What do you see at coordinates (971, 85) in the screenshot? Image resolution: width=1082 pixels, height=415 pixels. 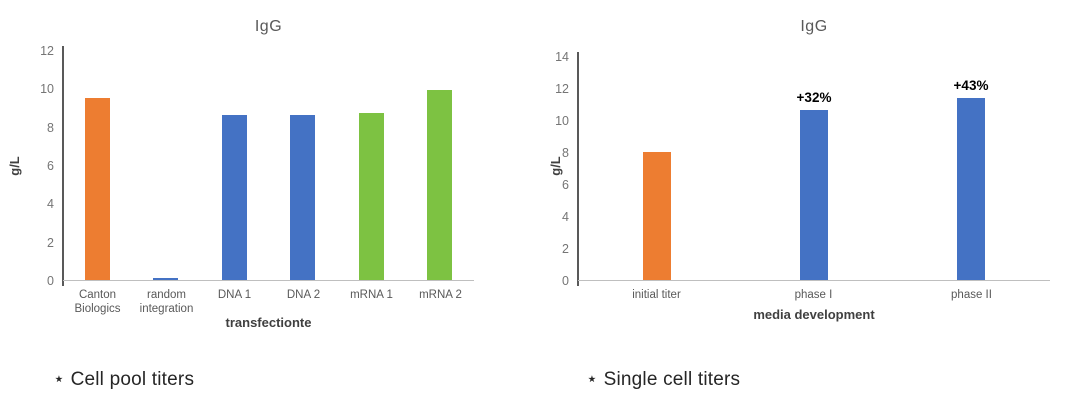 I see `bar-data-label: +43%` at bounding box center [971, 85].